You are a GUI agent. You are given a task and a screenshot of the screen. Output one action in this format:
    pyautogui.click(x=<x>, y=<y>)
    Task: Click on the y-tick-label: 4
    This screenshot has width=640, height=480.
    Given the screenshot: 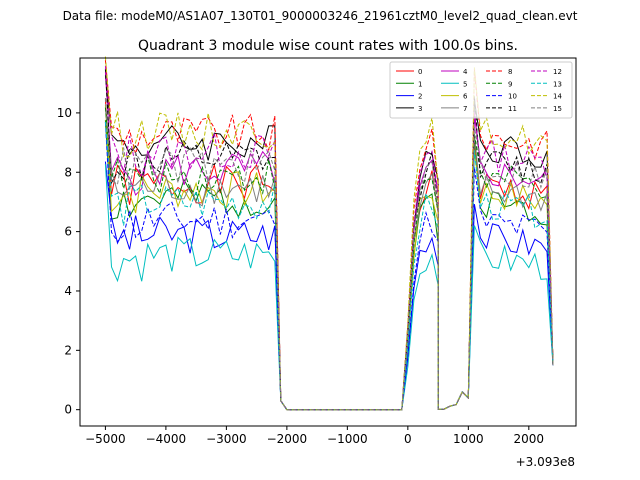 What is the action you would take?
    pyautogui.click(x=68, y=291)
    